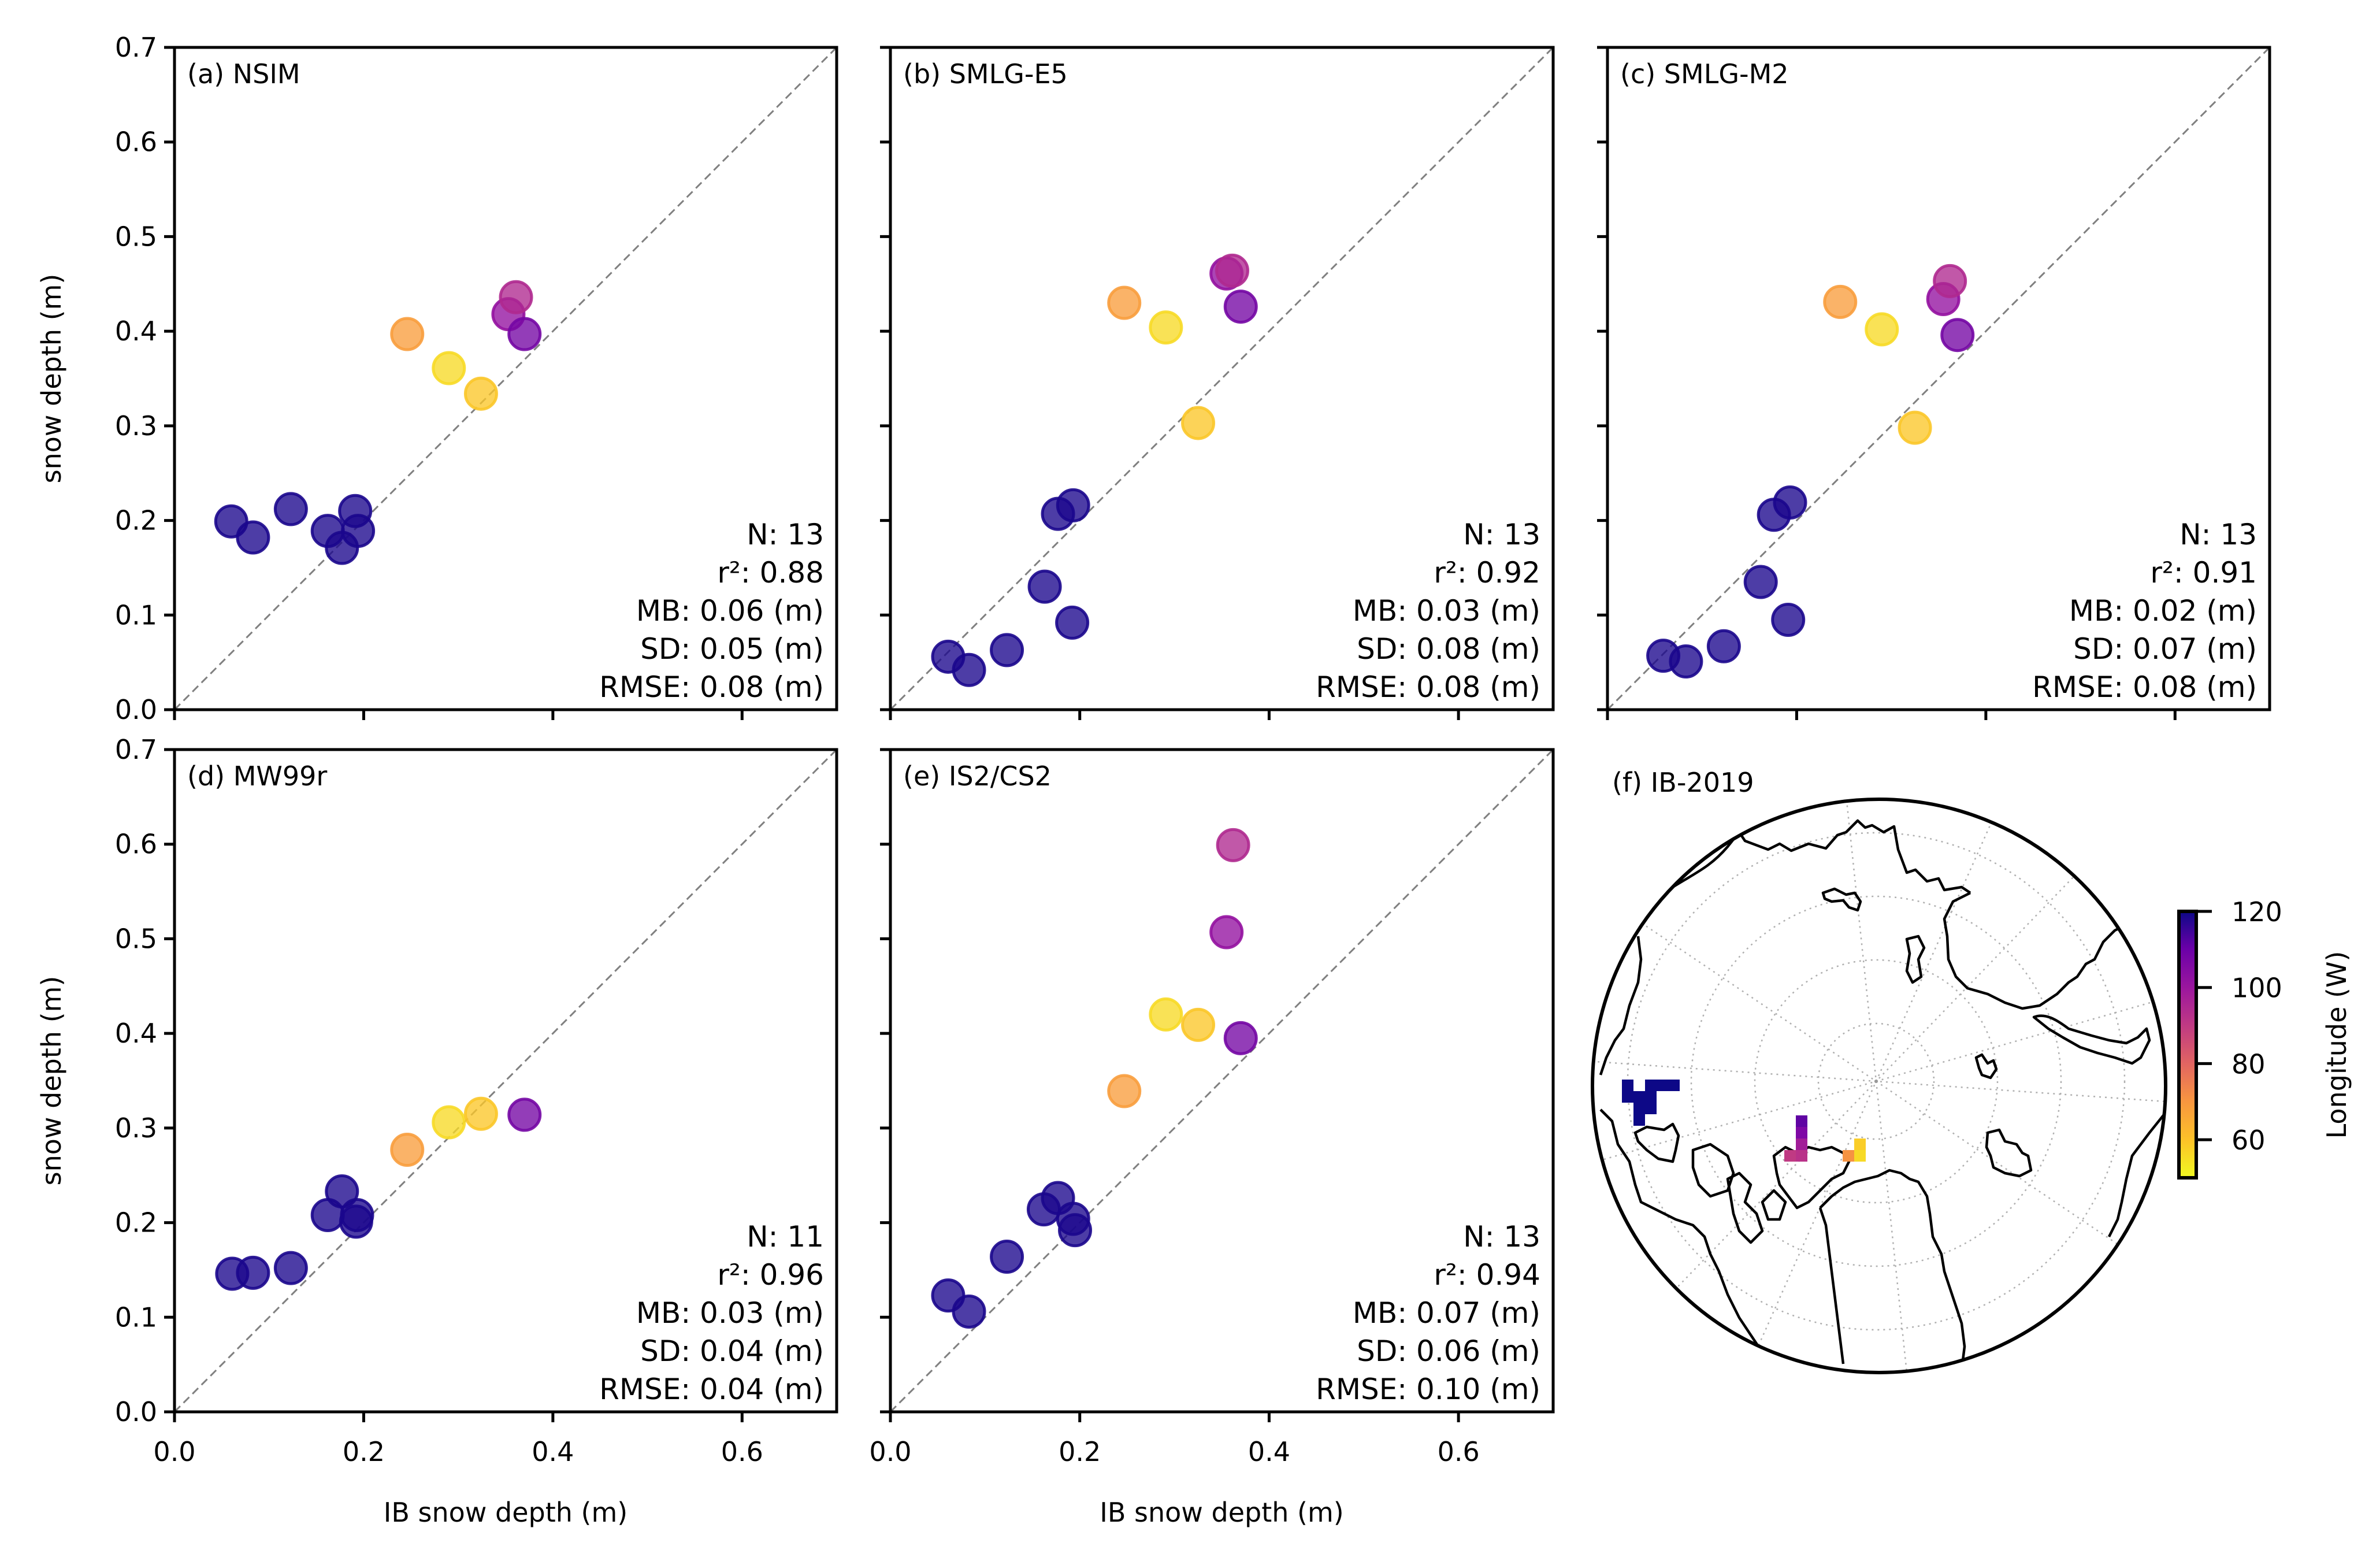  Describe the element at coordinates (2249, 1140) in the screenshot. I see `colorbar-tick-label: 60` at that location.